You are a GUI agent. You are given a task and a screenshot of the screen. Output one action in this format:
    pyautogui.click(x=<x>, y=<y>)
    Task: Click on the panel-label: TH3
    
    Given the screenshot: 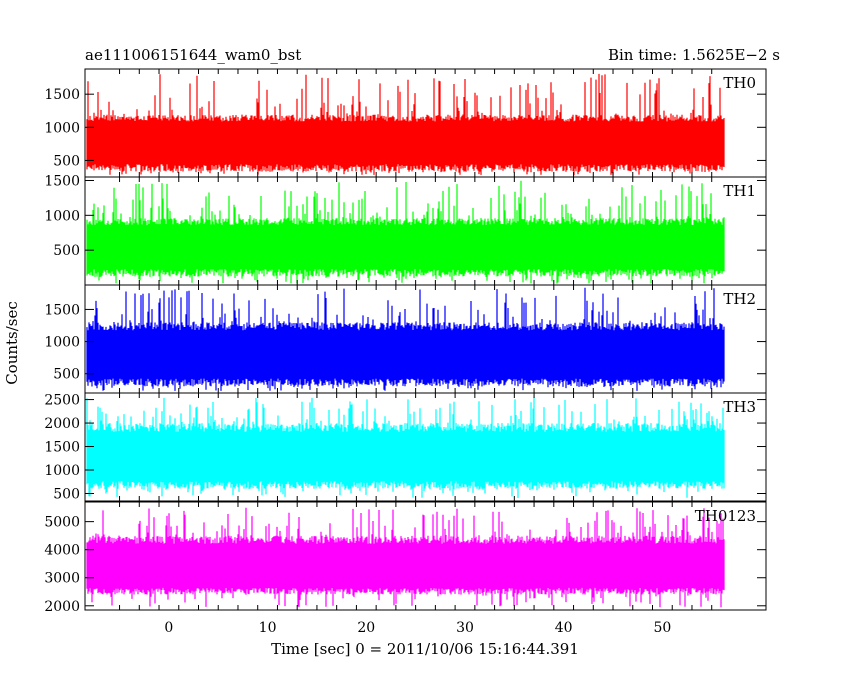 What is the action you would take?
    pyautogui.click(x=739, y=407)
    